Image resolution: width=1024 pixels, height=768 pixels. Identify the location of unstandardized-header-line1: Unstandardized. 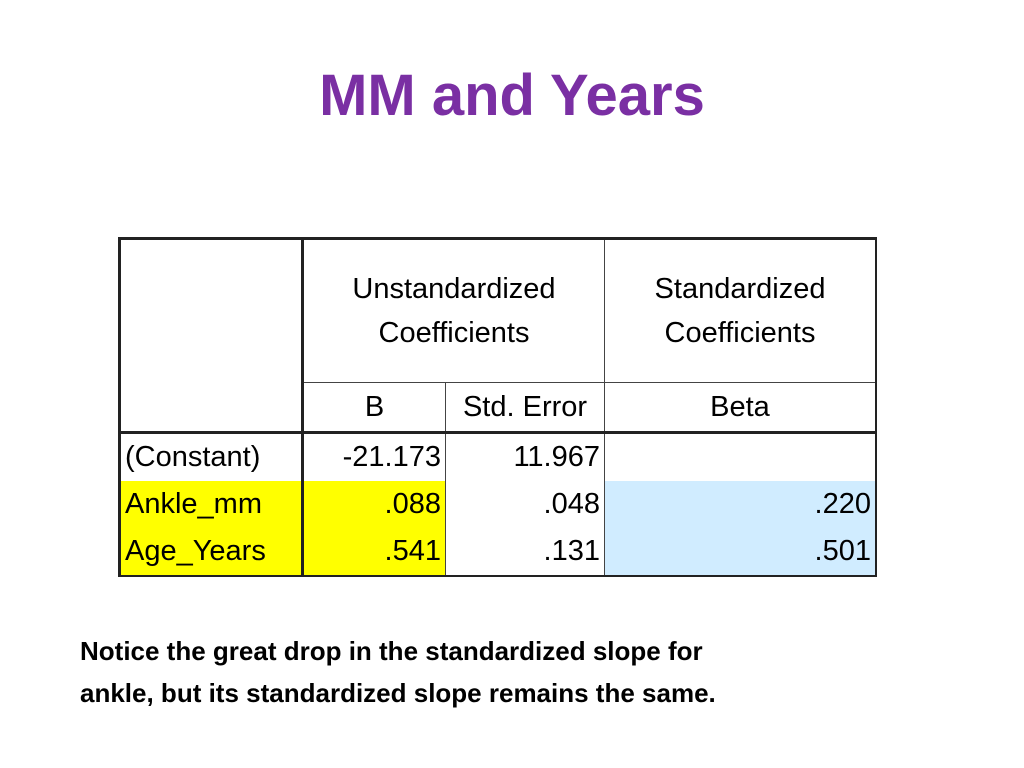
(454, 289).